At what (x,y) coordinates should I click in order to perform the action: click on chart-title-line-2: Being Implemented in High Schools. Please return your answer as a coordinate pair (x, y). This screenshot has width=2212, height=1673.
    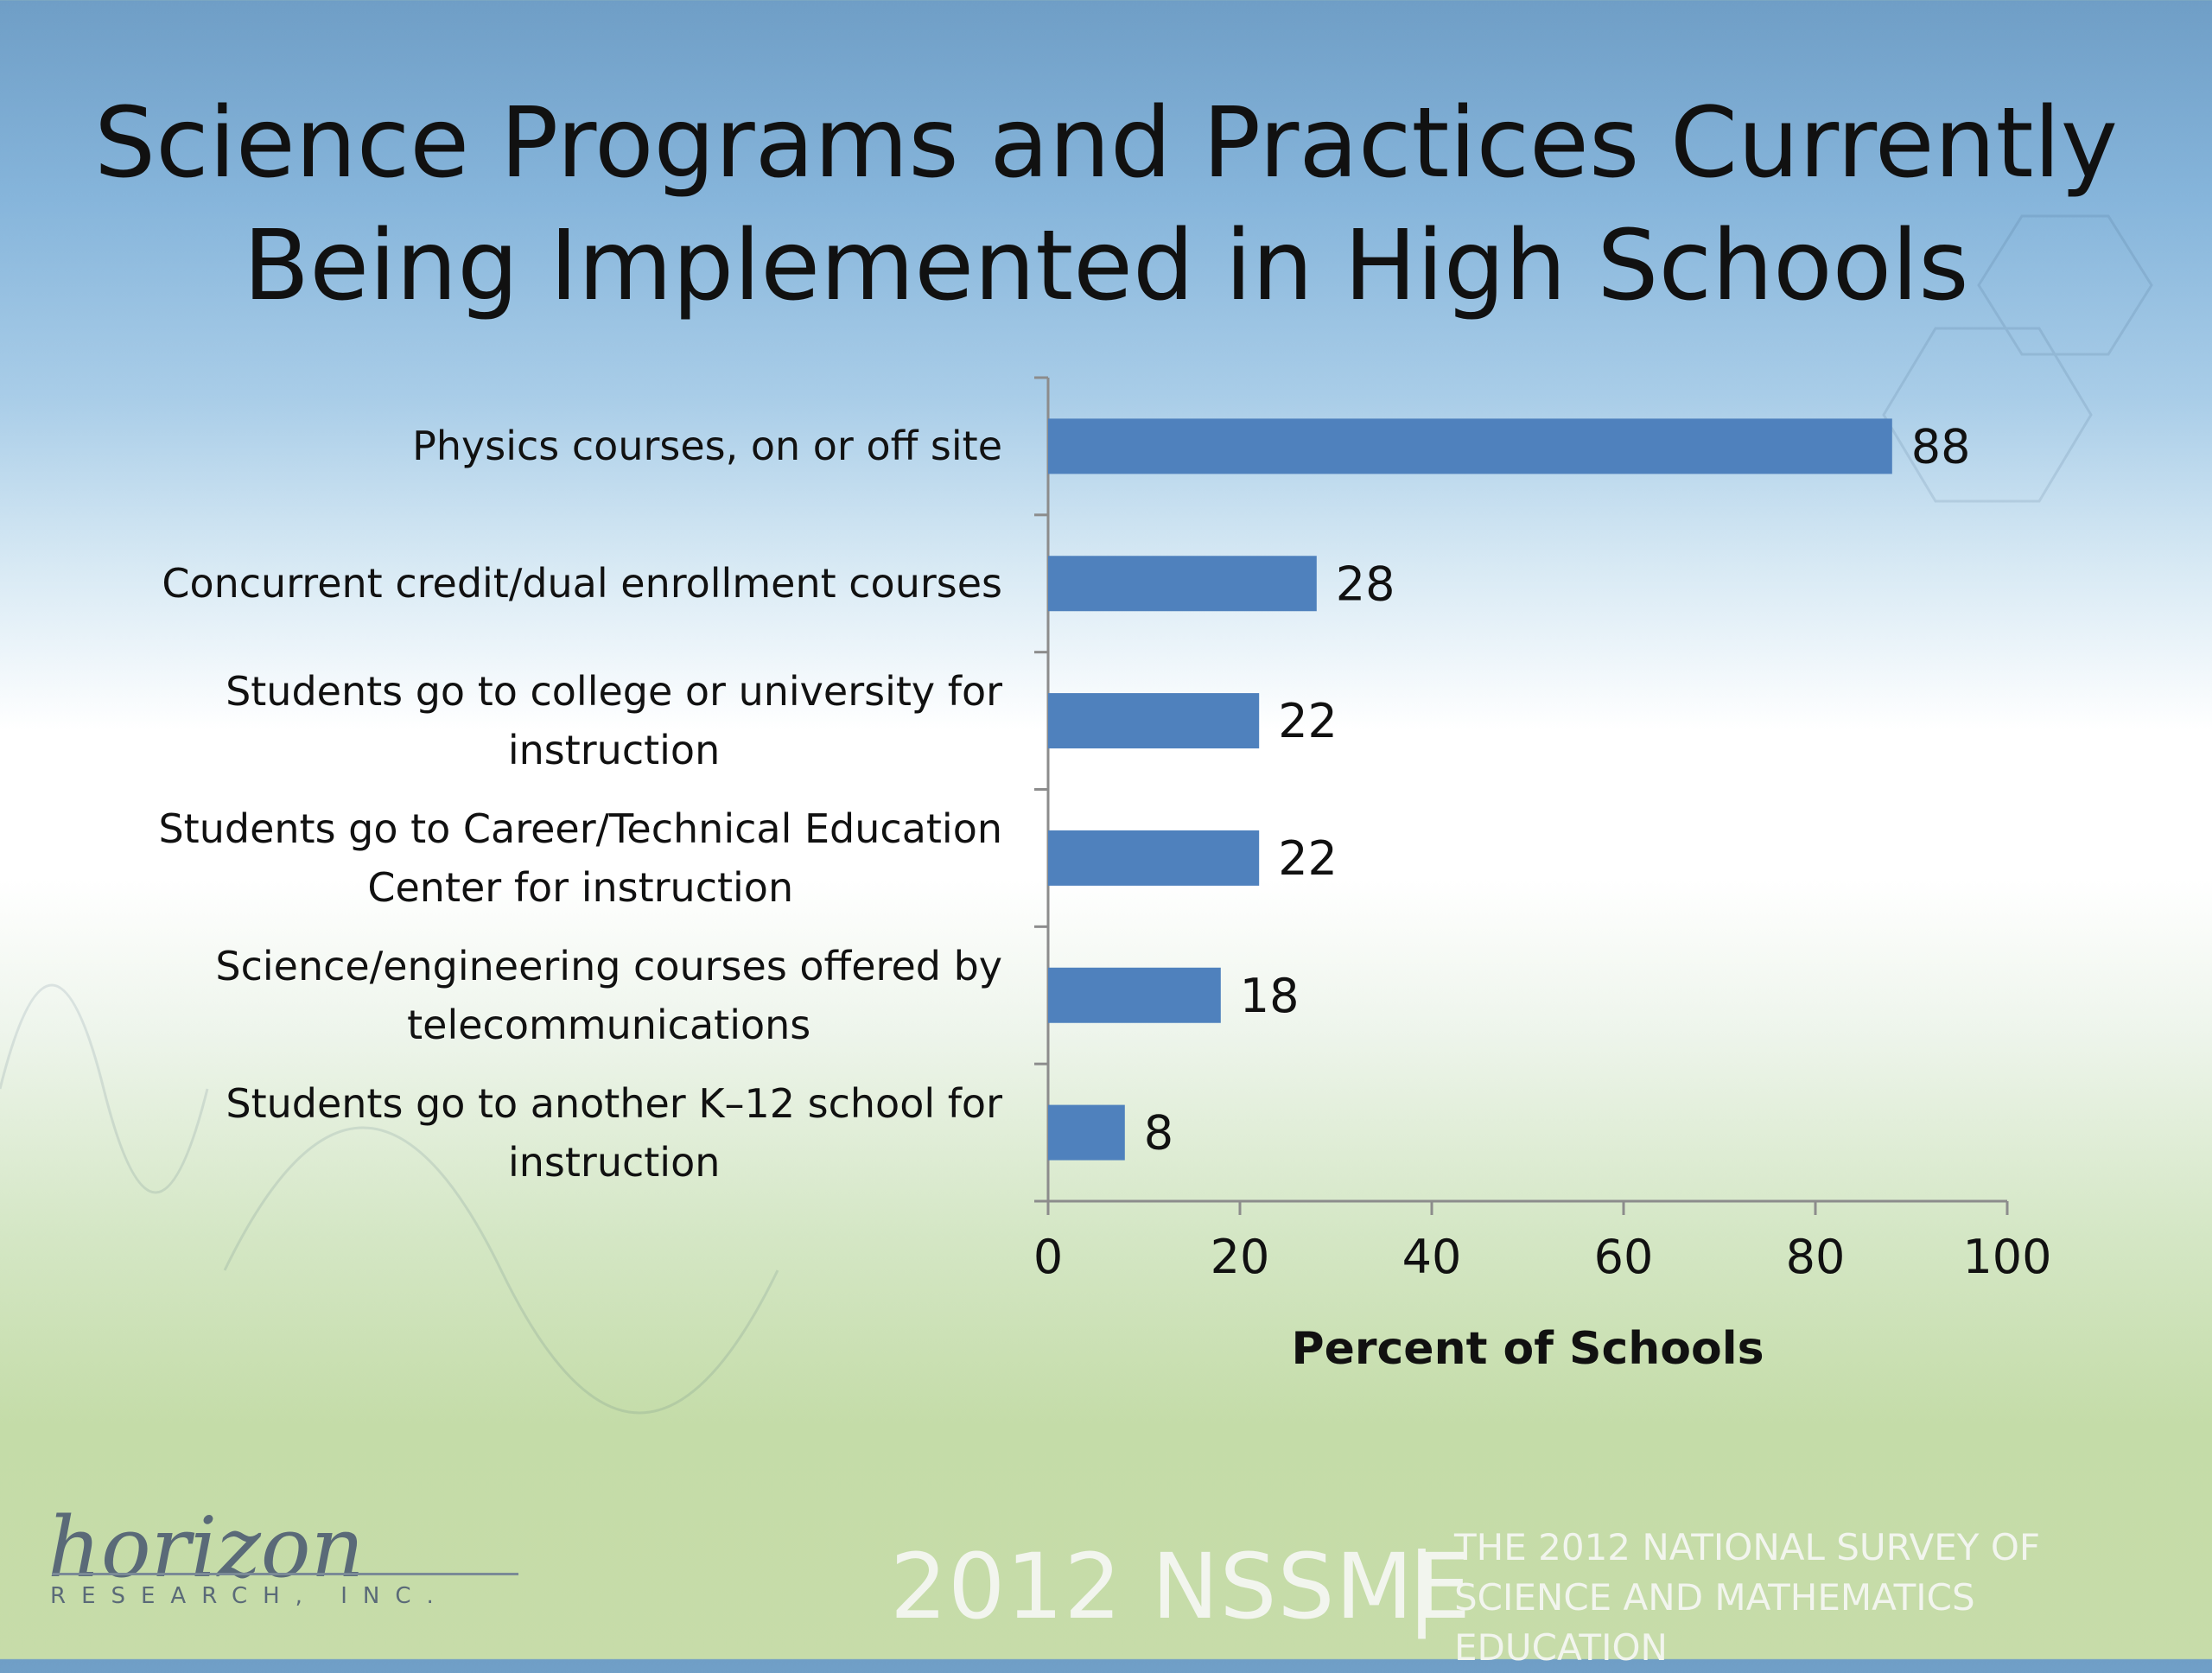
    Looking at the image, I should click on (1106, 266).